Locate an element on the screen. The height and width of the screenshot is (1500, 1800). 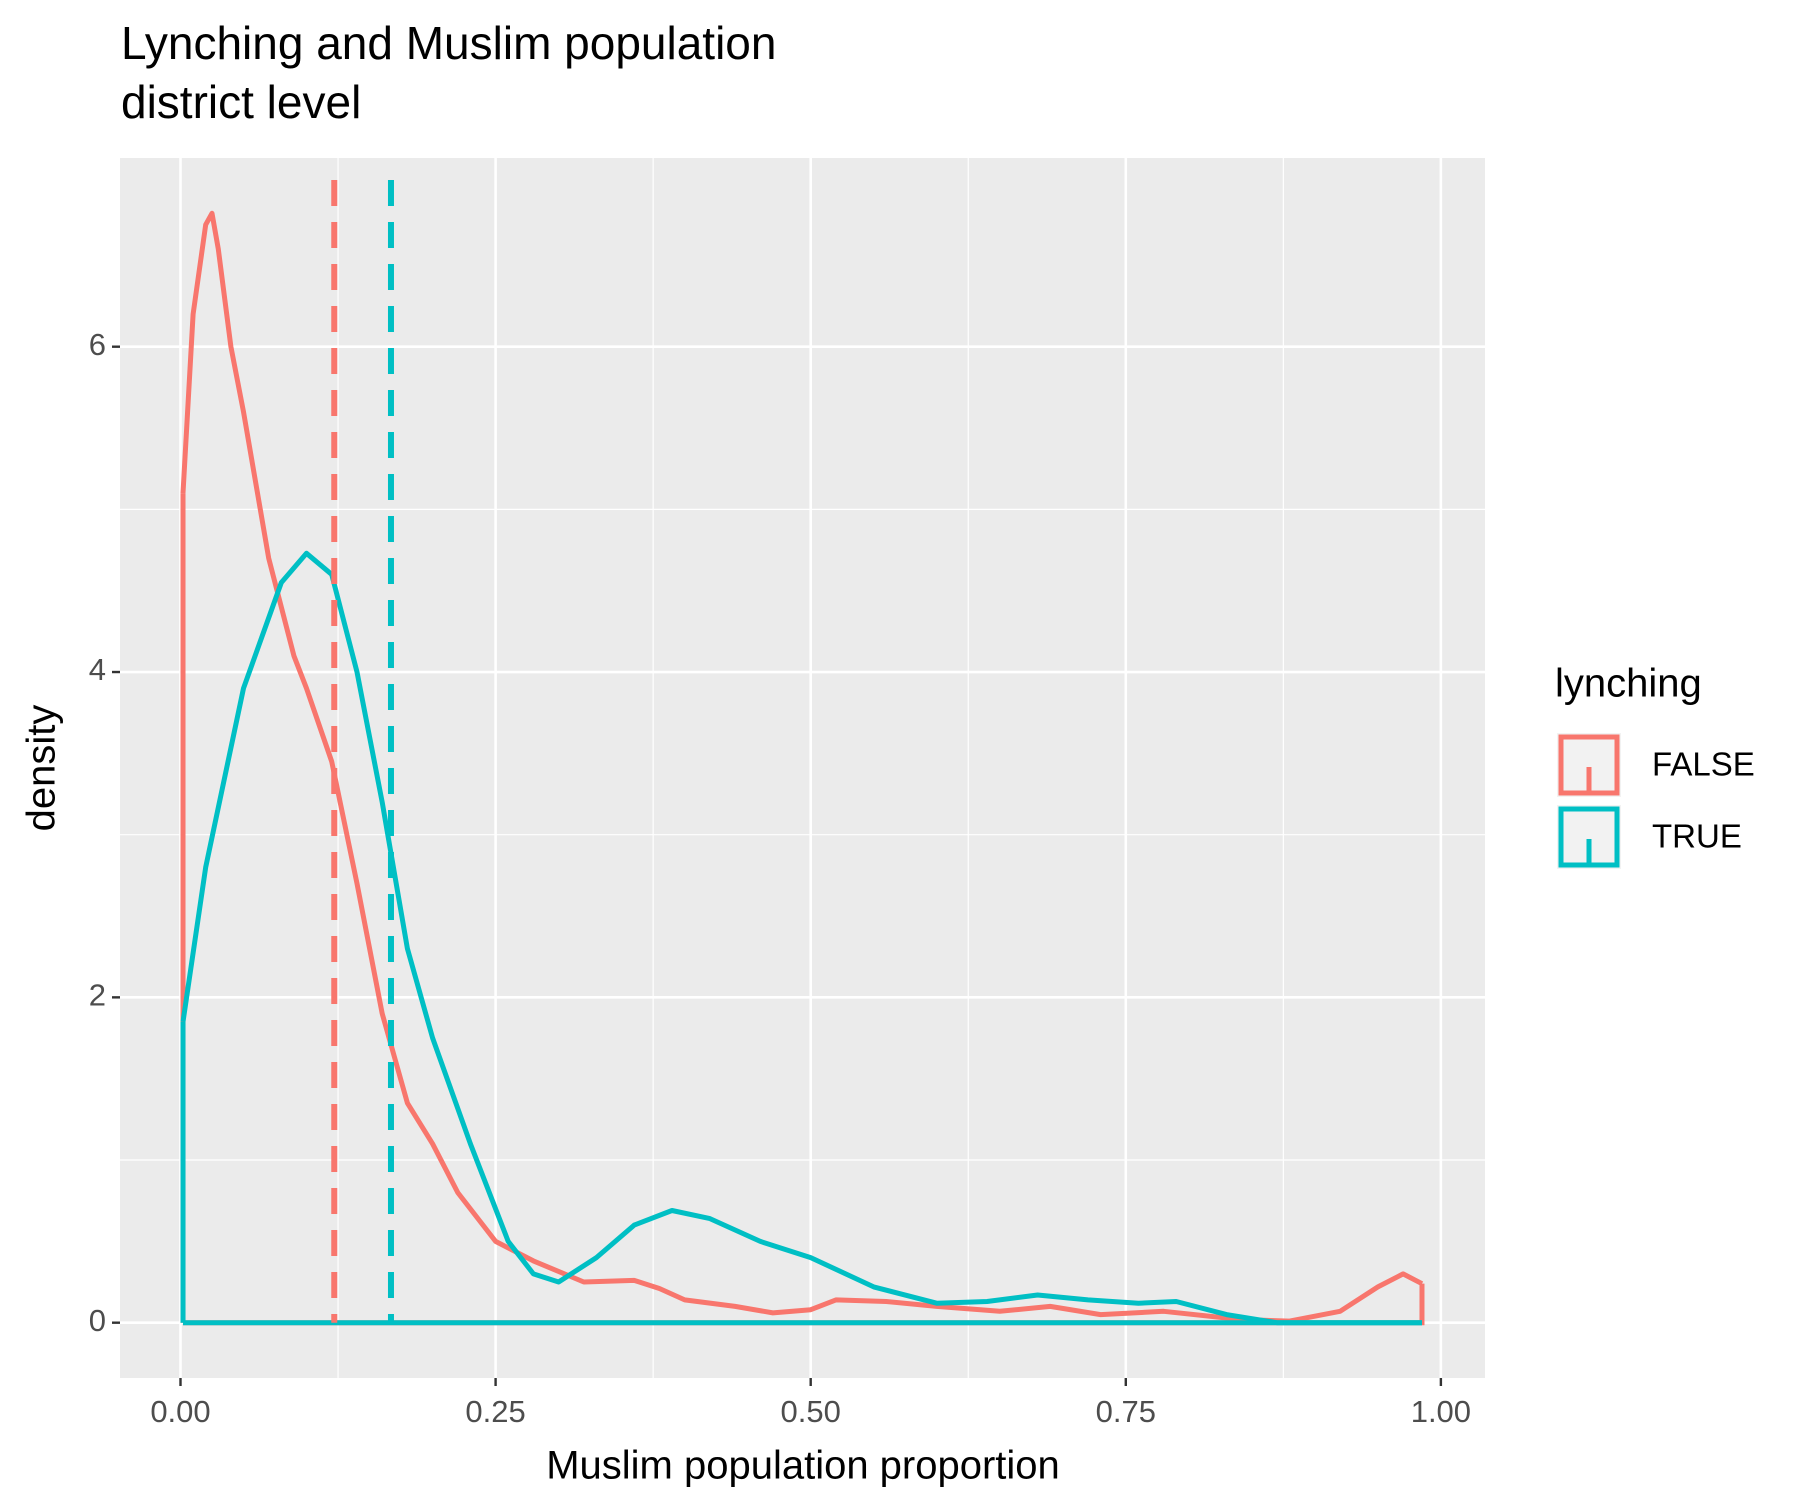
x-tick-label: 0.50 is located at coordinates (811, 1411).